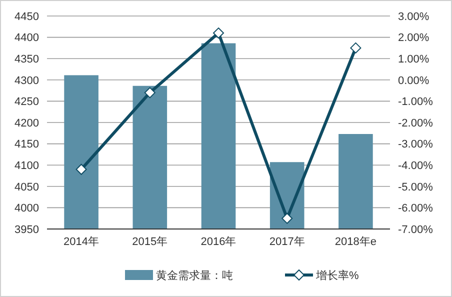 The width and height of the screenshot is (452, 297). Describe the element at coordinates (416, 208) in the screenshot. I see `y2-tick-label: -6.00%` at that location.